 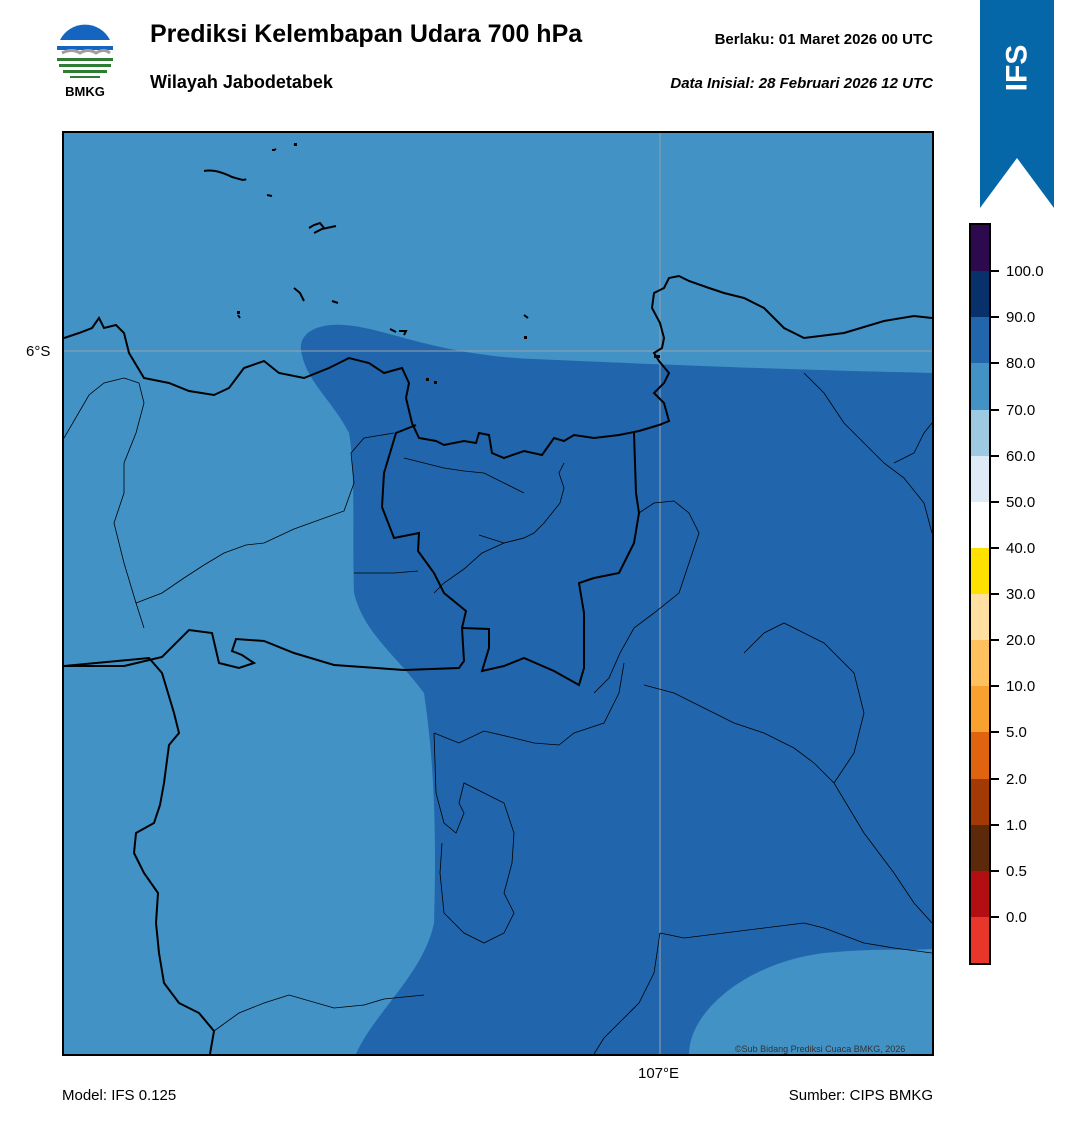 What do you see at coordinates (1021, 363) in the screenshot?
I see `colorbar-tick-label: 80.0` at bounding box center [1021, 363].